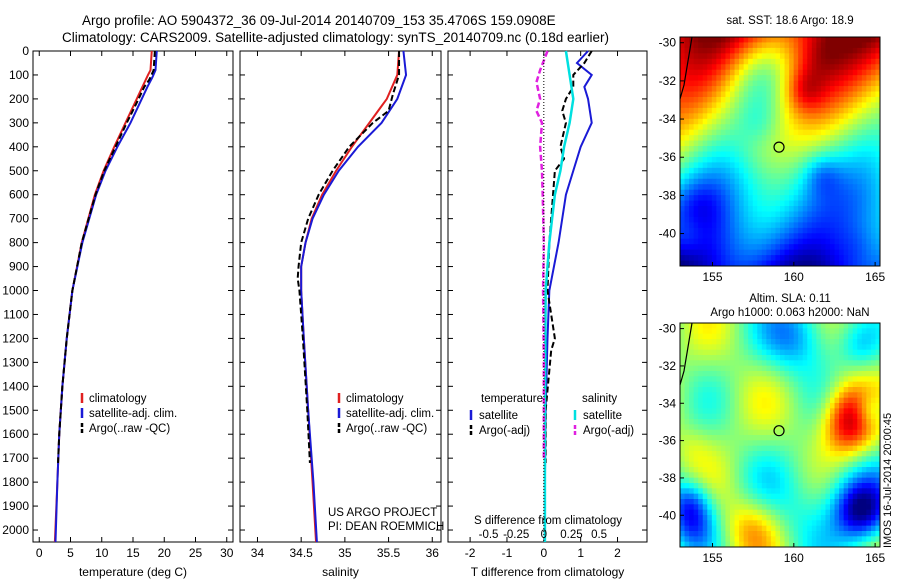 The height and width of the screenshot is (580, 900). I want to click on y-tick-label: 700, so click(19, 219).